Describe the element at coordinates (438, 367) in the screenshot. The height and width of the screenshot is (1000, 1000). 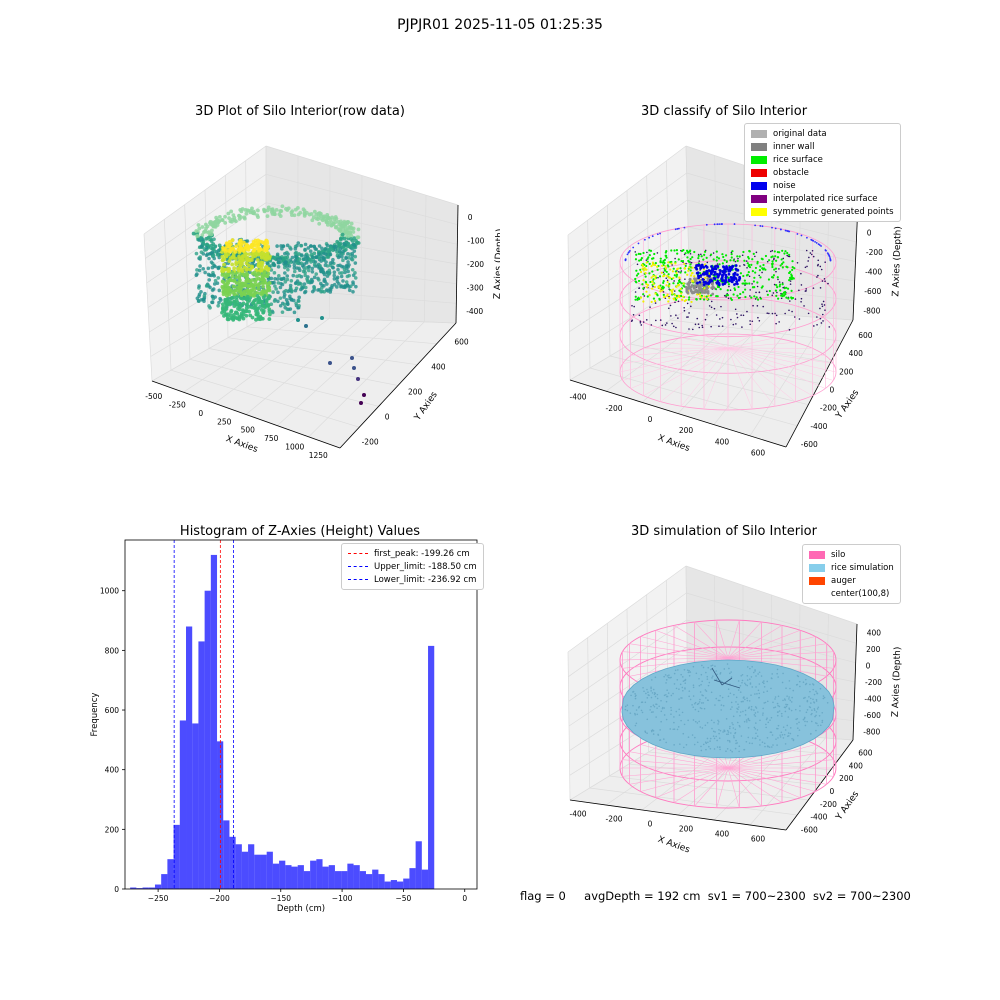
I see `raw-y-tick-label: 400` at that location.